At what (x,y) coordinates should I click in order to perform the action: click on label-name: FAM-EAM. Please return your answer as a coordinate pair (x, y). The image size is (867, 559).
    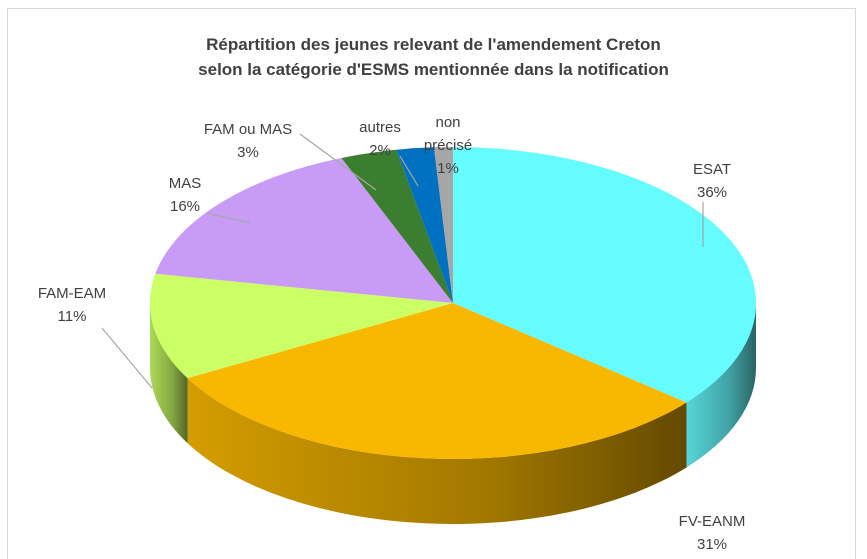
    Looking at the image, I should click on (72, 293).